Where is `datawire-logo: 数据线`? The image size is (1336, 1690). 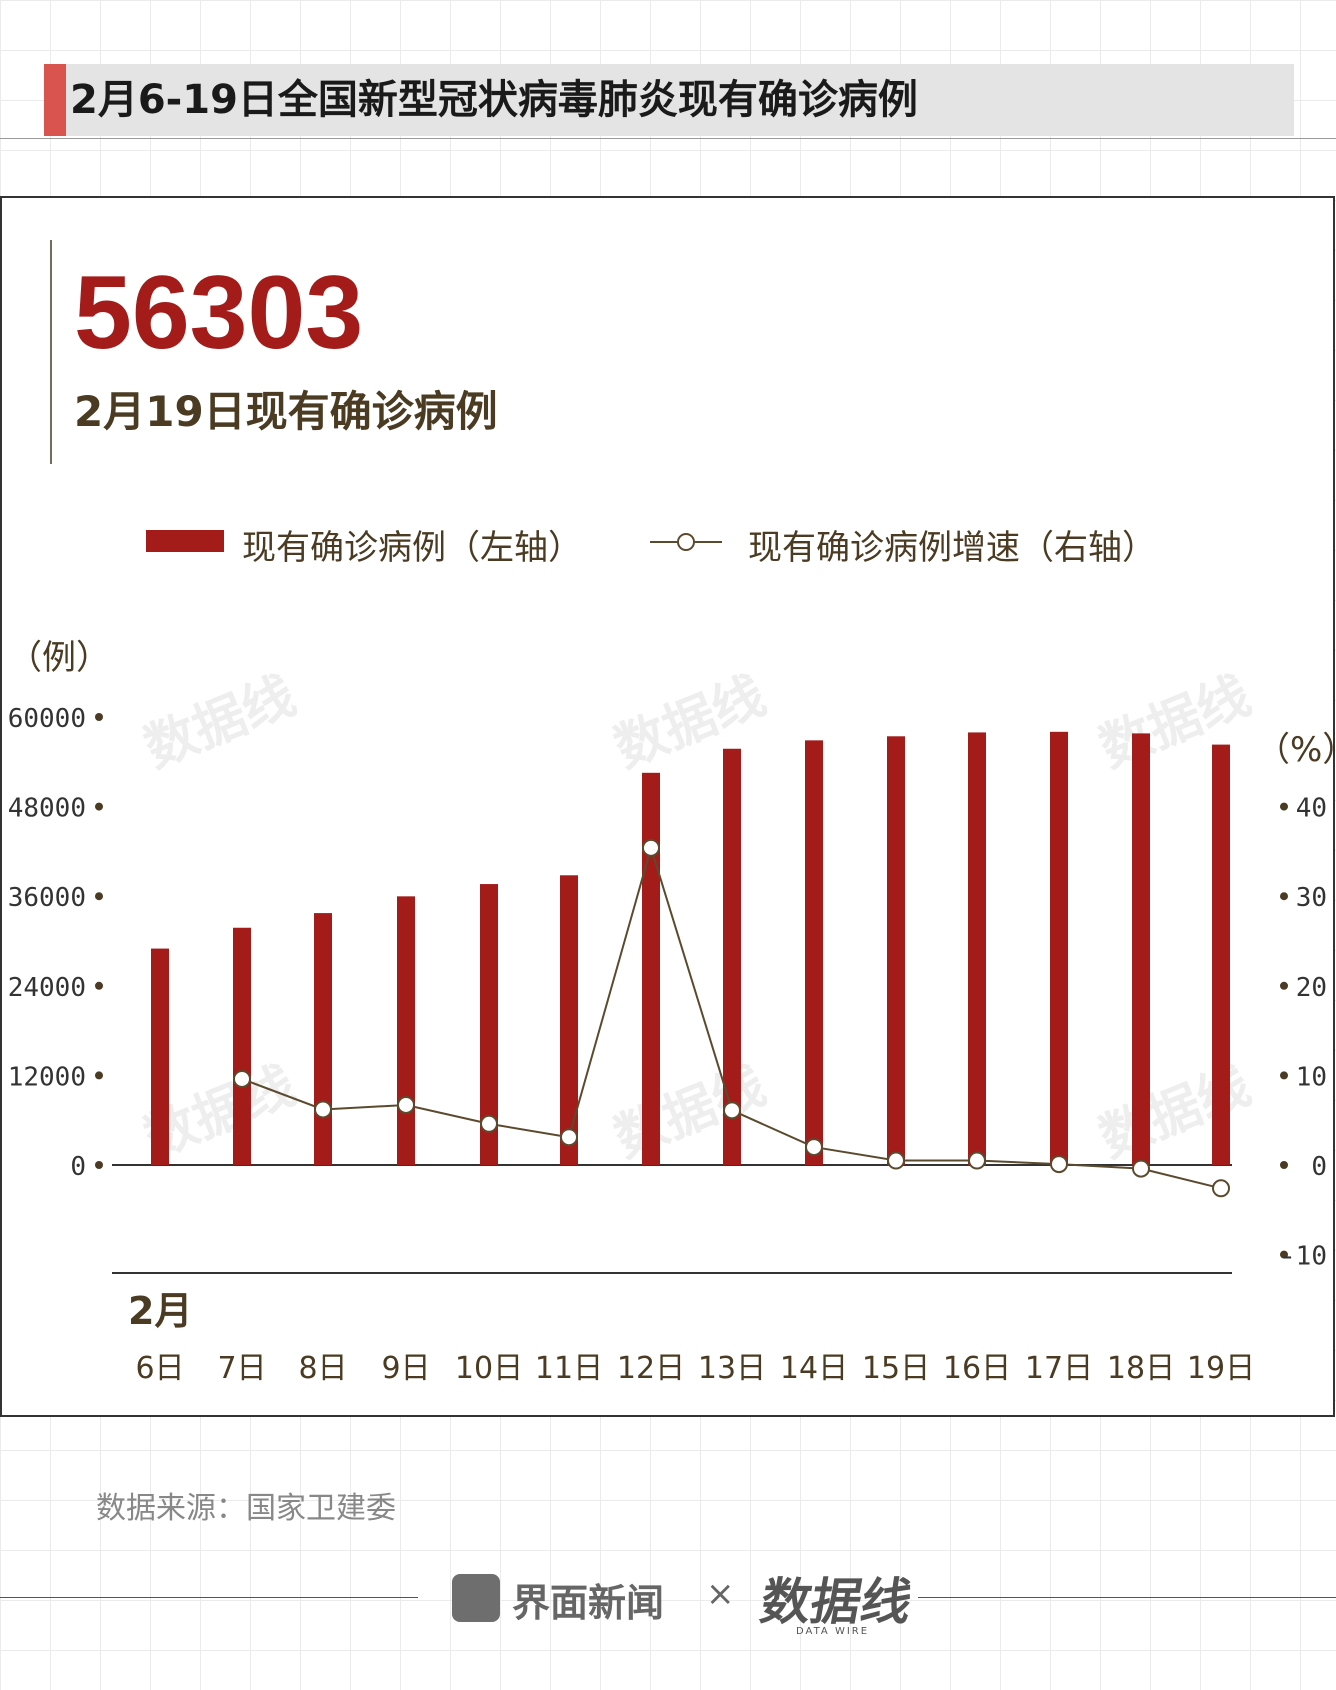
datawire-logo: 数据线 is located at coordinates (836, 1602).